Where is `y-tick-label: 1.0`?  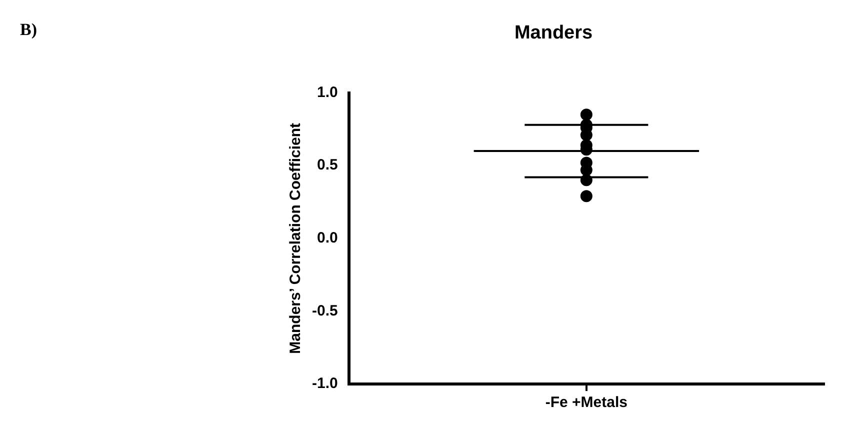
y-tick-label: 1.0 is located at coordinates (327, 92).